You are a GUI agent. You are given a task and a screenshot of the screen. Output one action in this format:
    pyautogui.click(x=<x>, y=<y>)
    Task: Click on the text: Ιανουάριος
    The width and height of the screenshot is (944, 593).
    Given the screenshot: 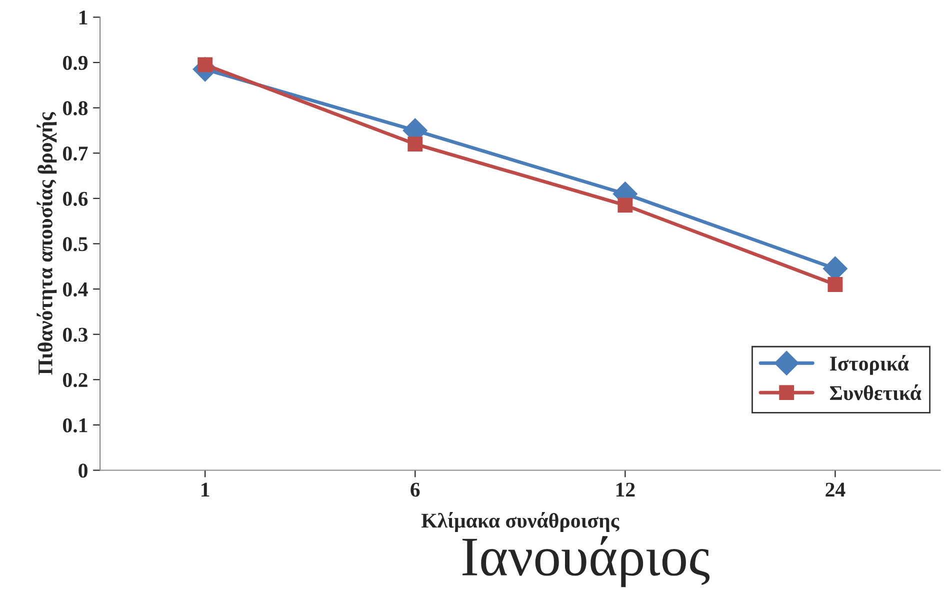 What is the action you would take?
    pyautogui.click(x=586, y=562)
    